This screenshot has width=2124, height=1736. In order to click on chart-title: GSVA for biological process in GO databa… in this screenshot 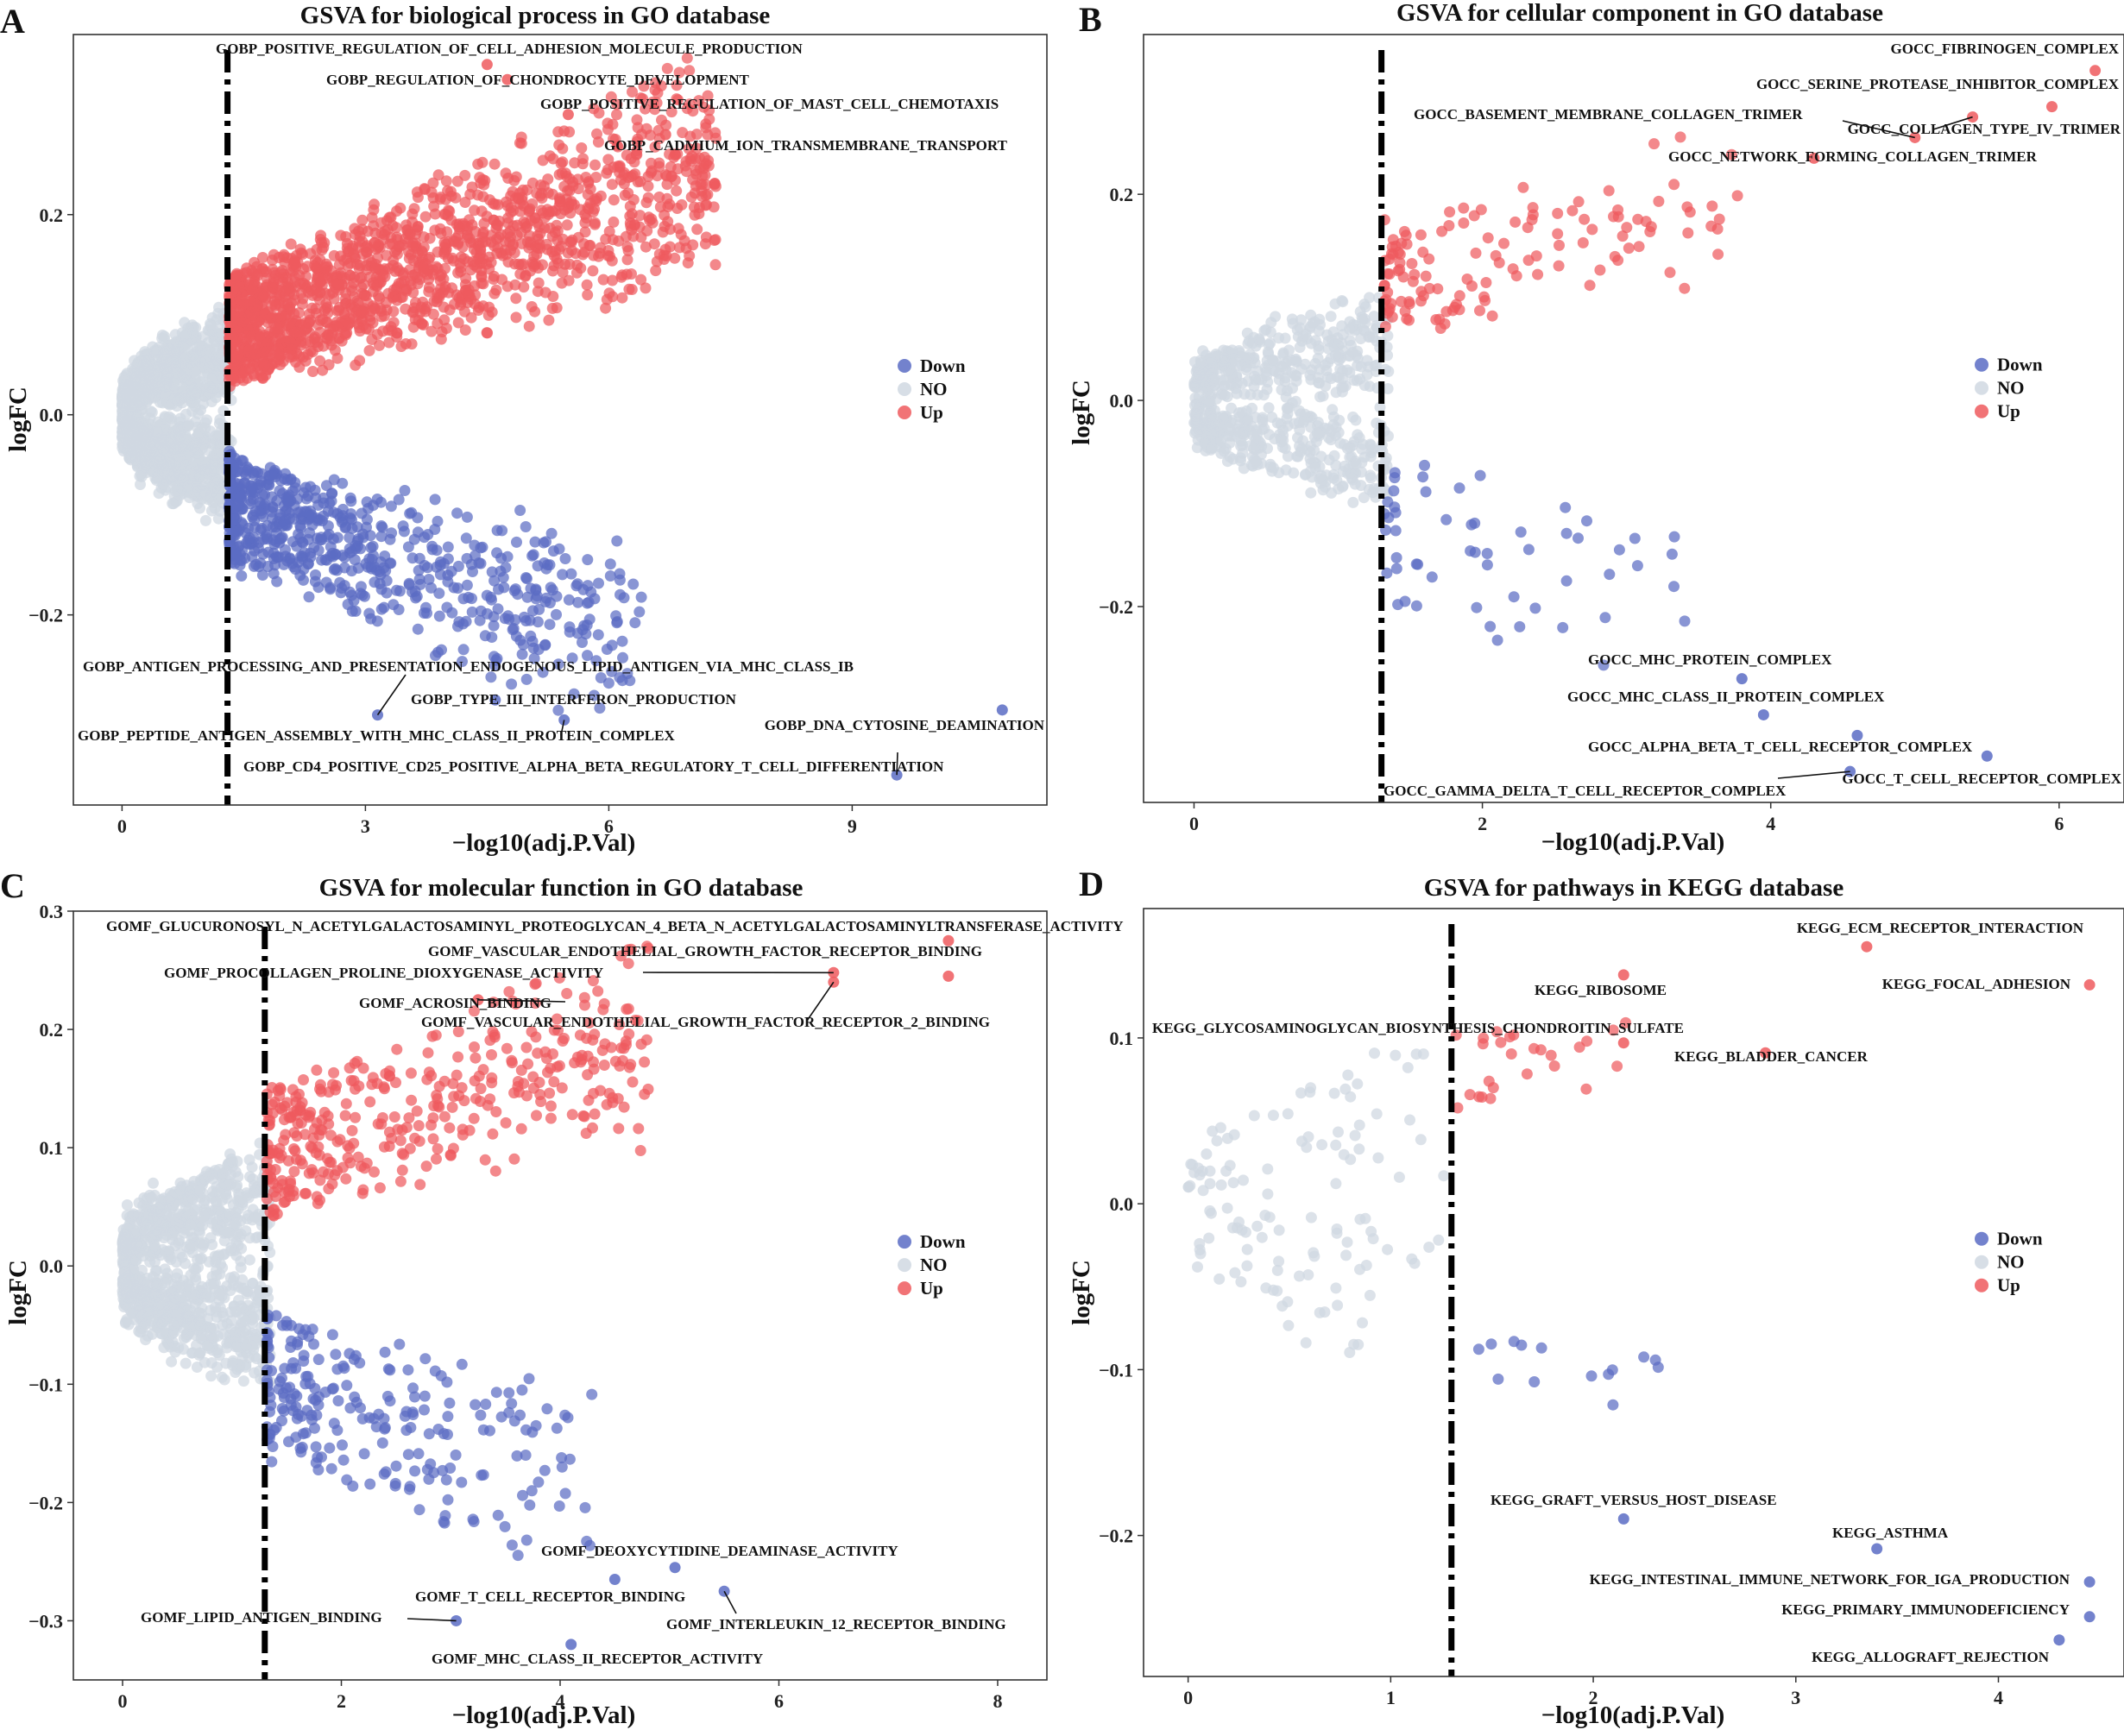, I will do `click(535, 15)`.